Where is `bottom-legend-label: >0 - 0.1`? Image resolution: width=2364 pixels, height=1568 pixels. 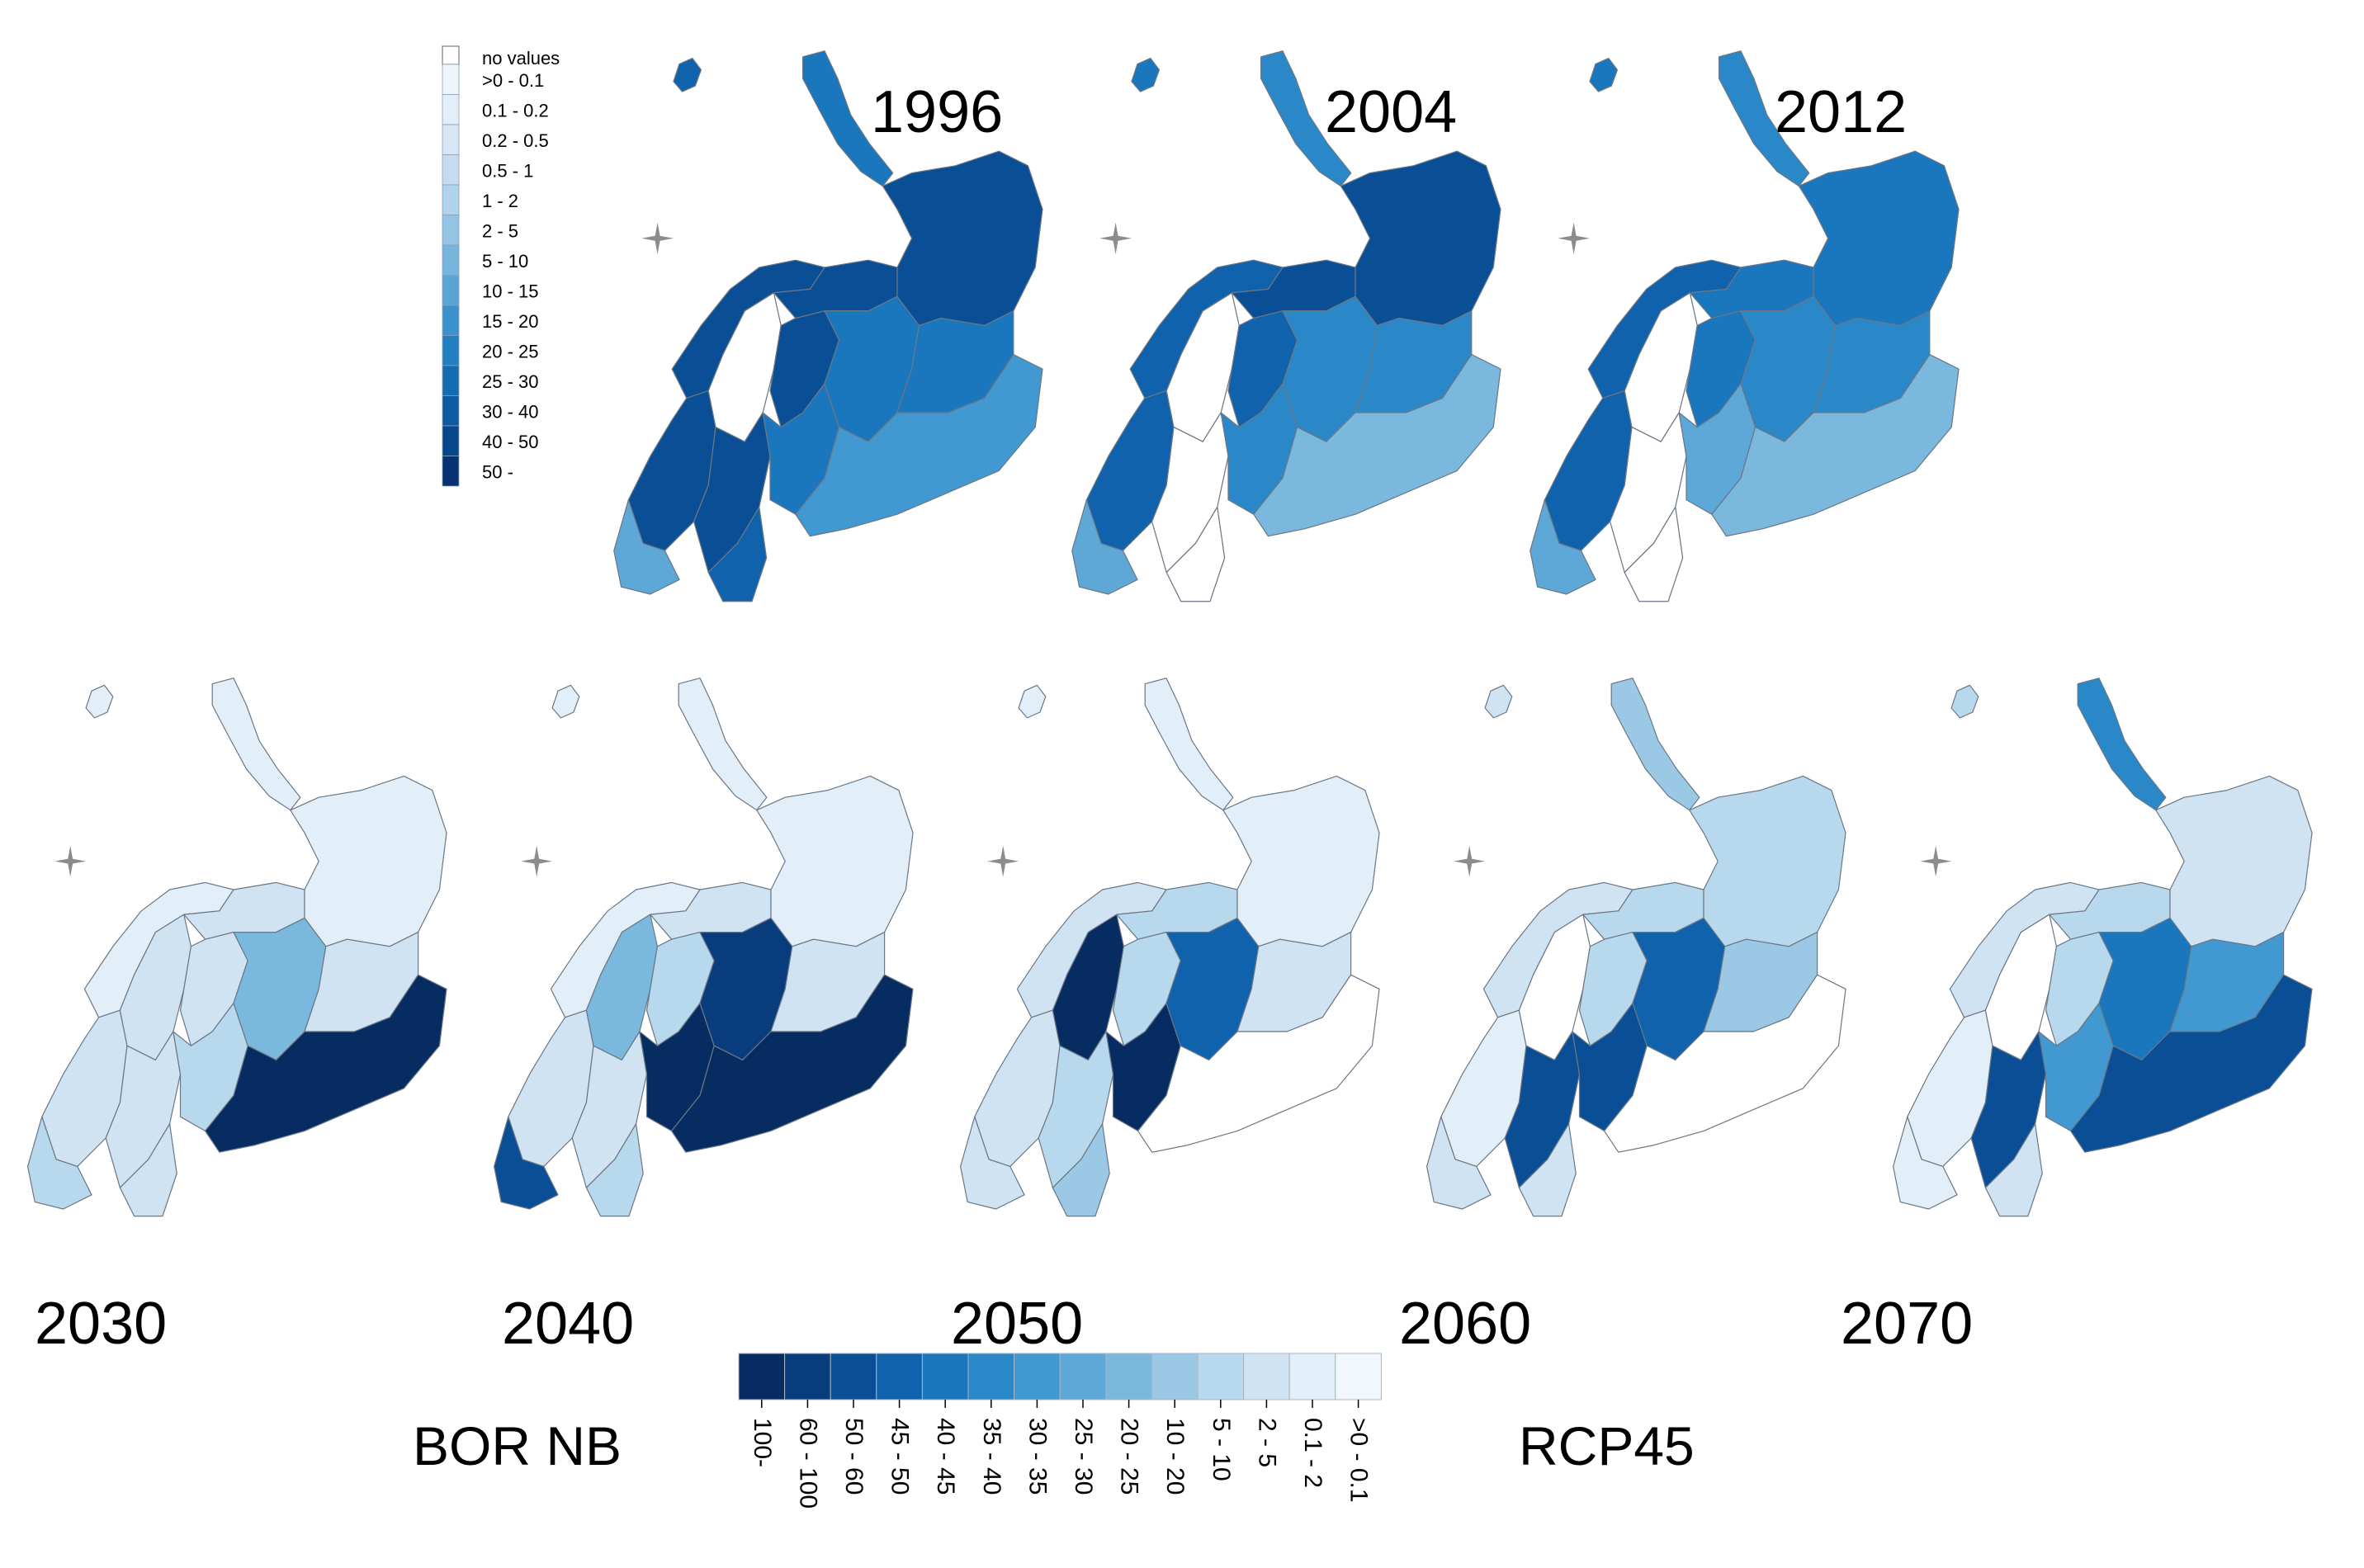 bottom-legend-label: >0 - 0.1 is located at coordinates (1359, 1460).